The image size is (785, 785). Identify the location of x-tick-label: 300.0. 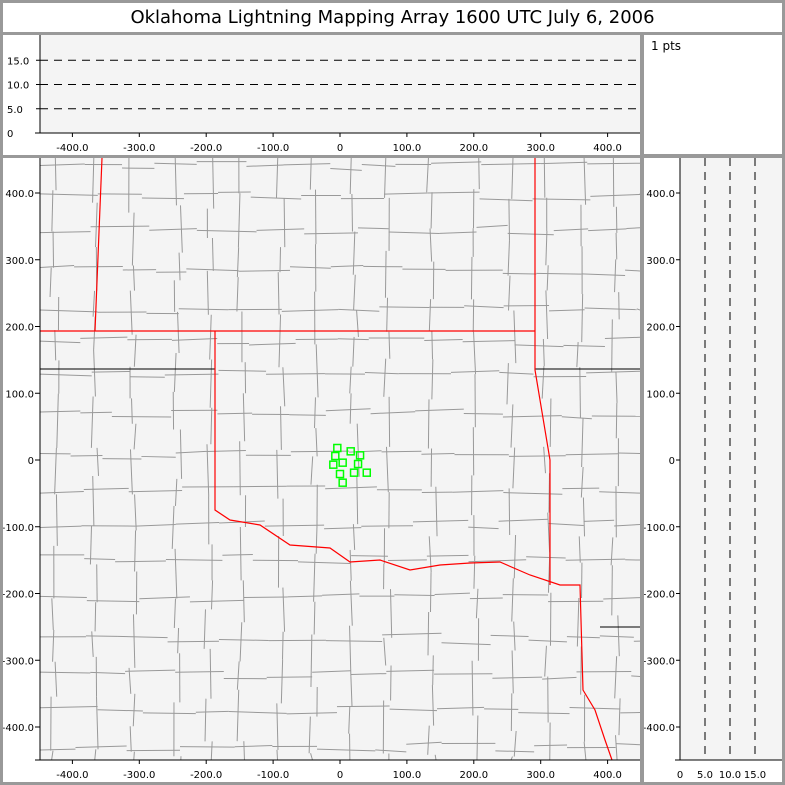
(540, 148).